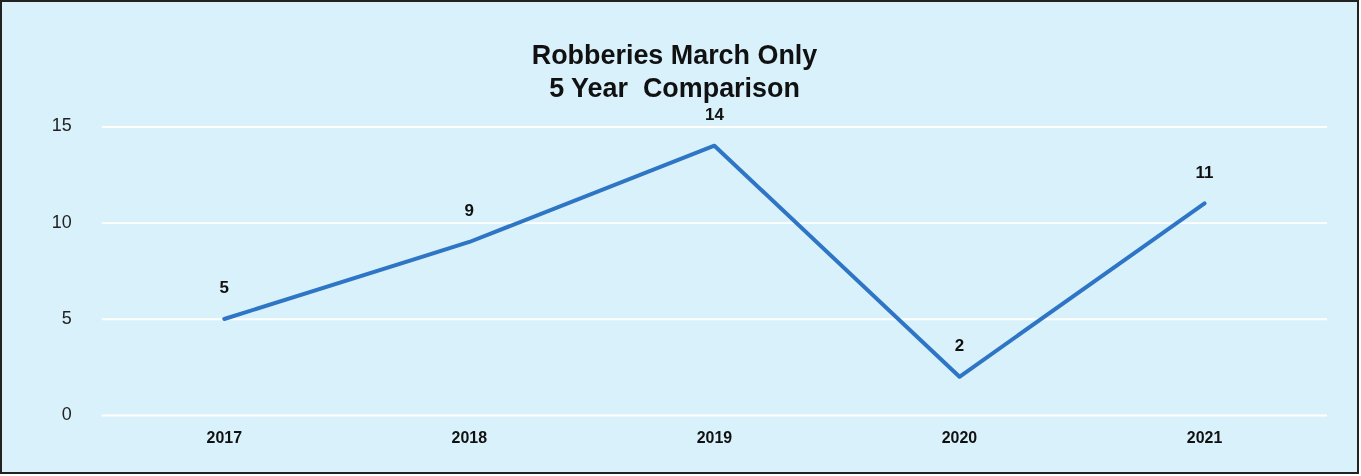 The height and width of the screenshot is (476, 1361). What do you see at coordinates (1204, 438) in the screenshot?
I see `x-tick-label: 2021` at bounding box center [1204, 438].